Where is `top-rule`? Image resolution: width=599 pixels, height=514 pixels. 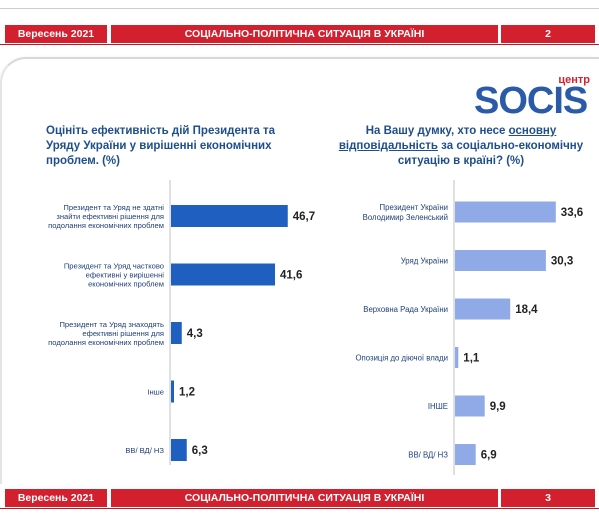 top-rule is located at coordinates (299, 8).